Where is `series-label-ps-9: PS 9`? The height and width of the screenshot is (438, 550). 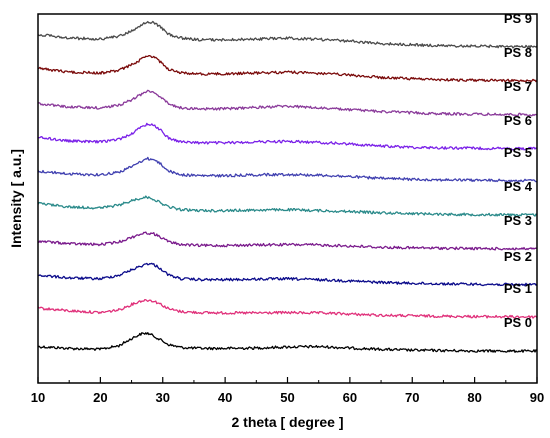 series-label-ps-9: PS 9 is located at coordinates (518, 18).